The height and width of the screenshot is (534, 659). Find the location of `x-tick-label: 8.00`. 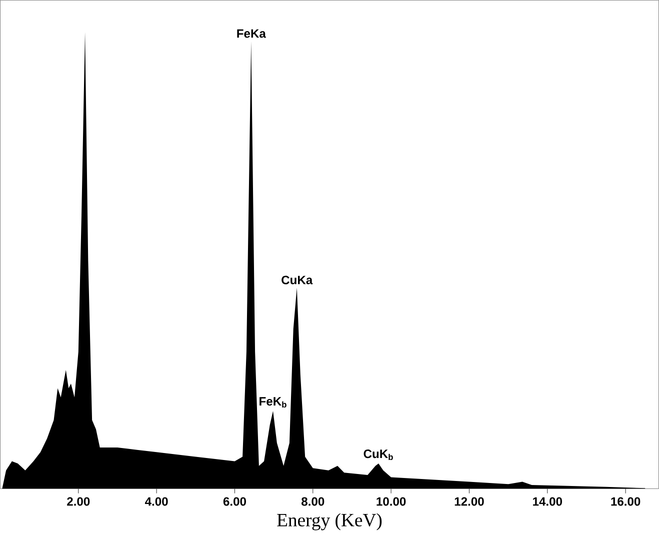

x-tick-label: 8.00 is located at coordinates (313, 501).